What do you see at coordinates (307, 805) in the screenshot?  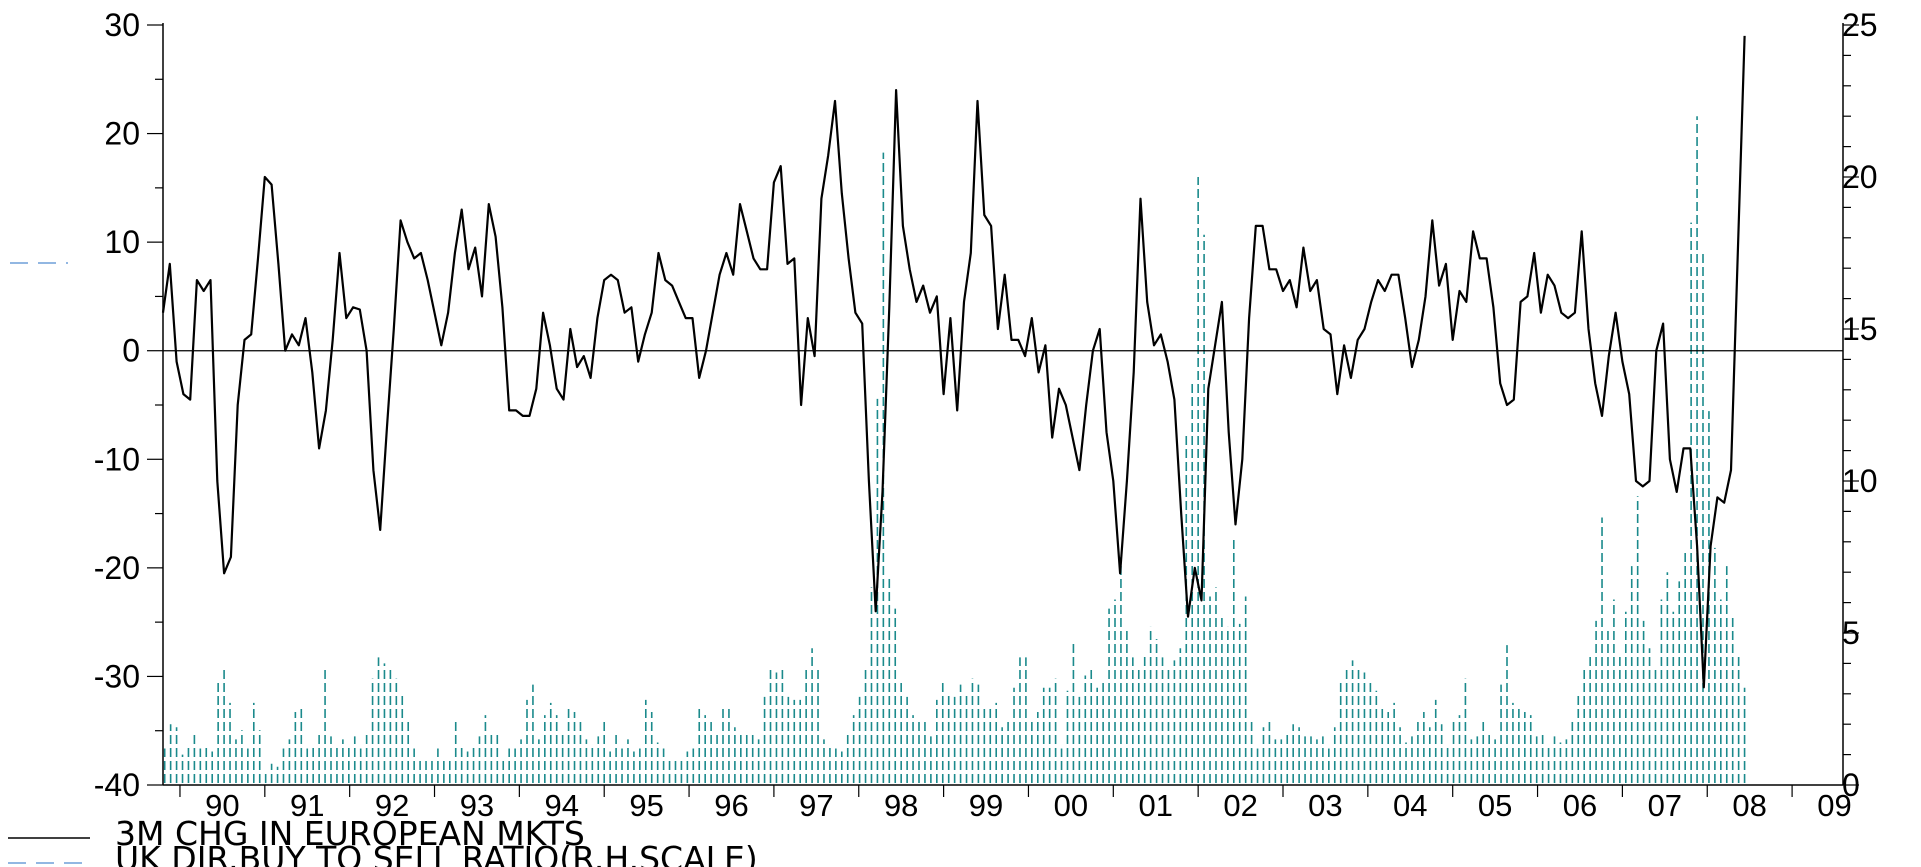 I see `x-year-label: 91` at bounding box center [307, 805].